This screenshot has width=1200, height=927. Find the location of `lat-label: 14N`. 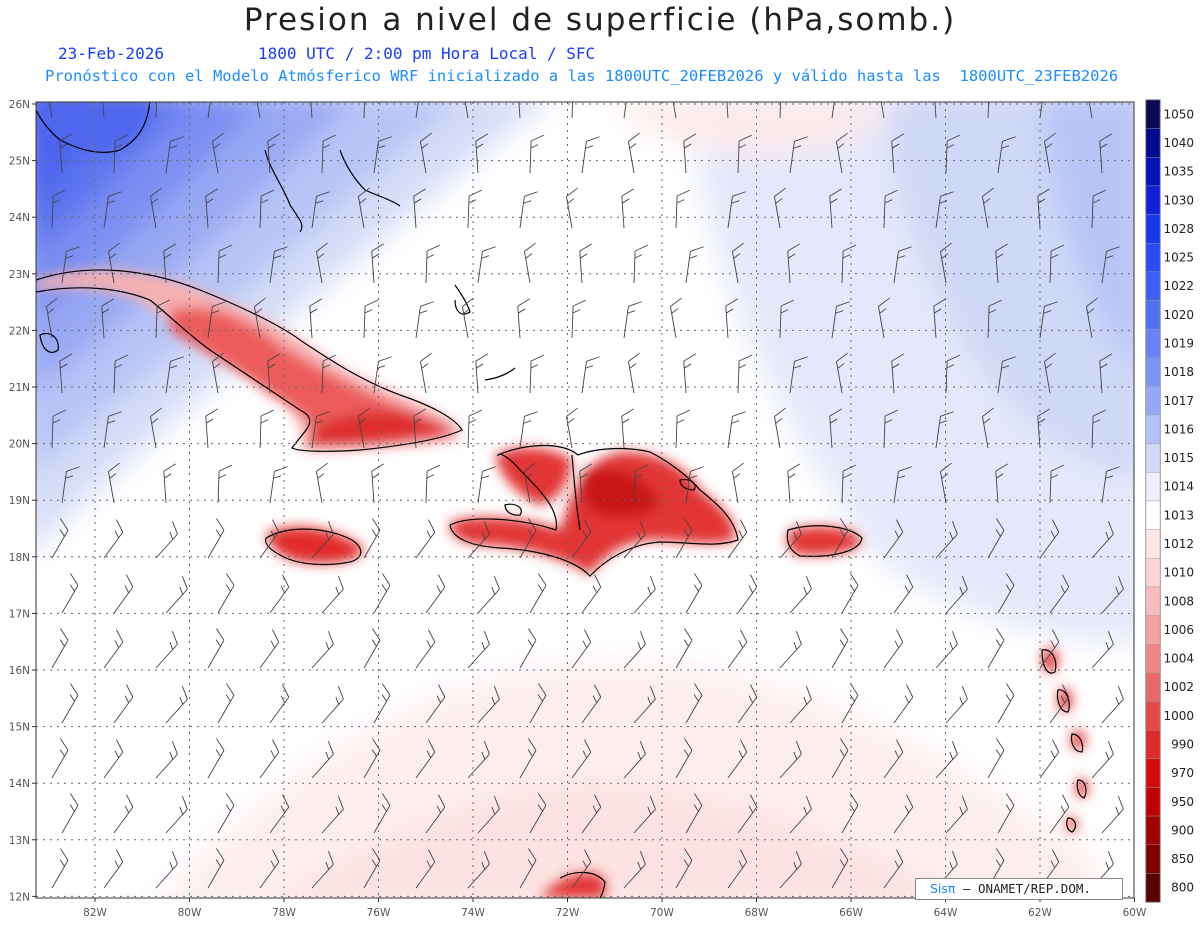

lat-label: 14N is located at coordinates (19, 784).